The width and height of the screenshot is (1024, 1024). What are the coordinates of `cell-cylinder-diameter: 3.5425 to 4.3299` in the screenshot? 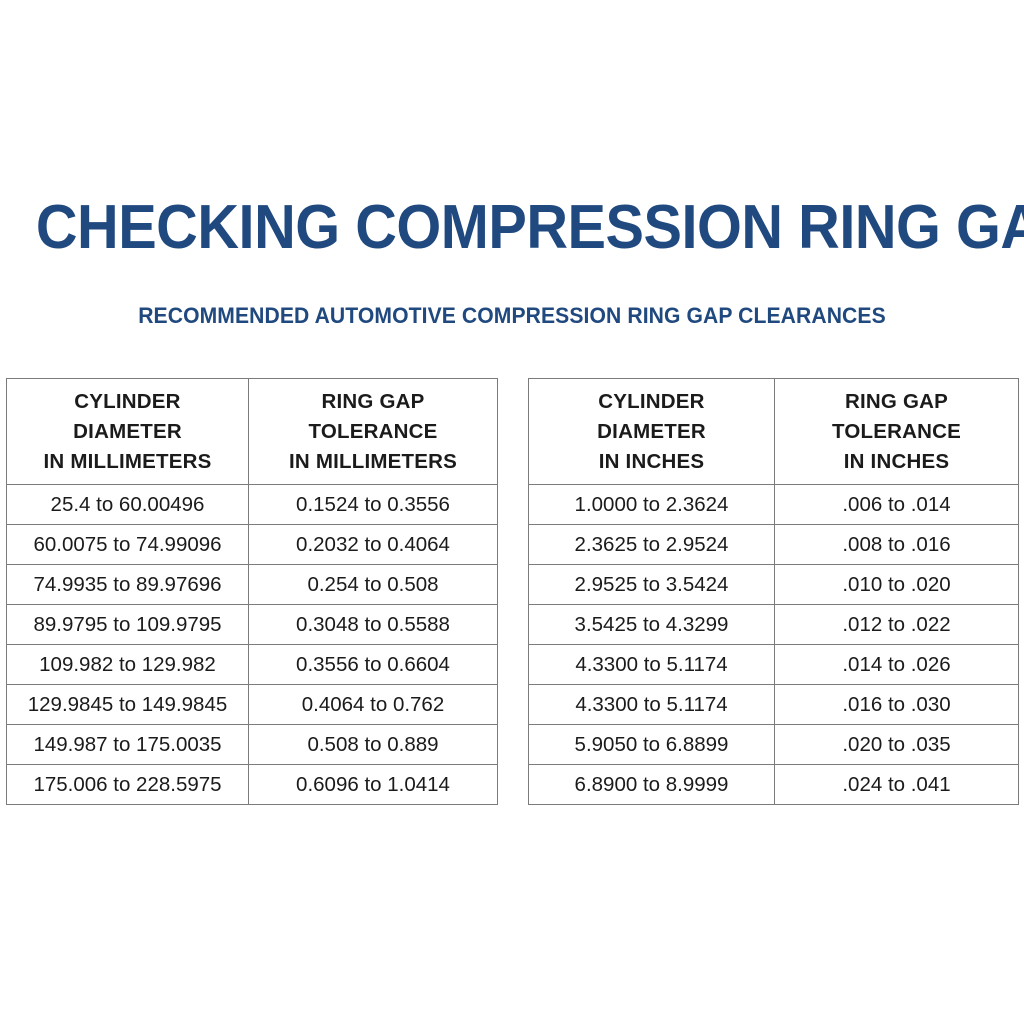 It's located at (651, 624).